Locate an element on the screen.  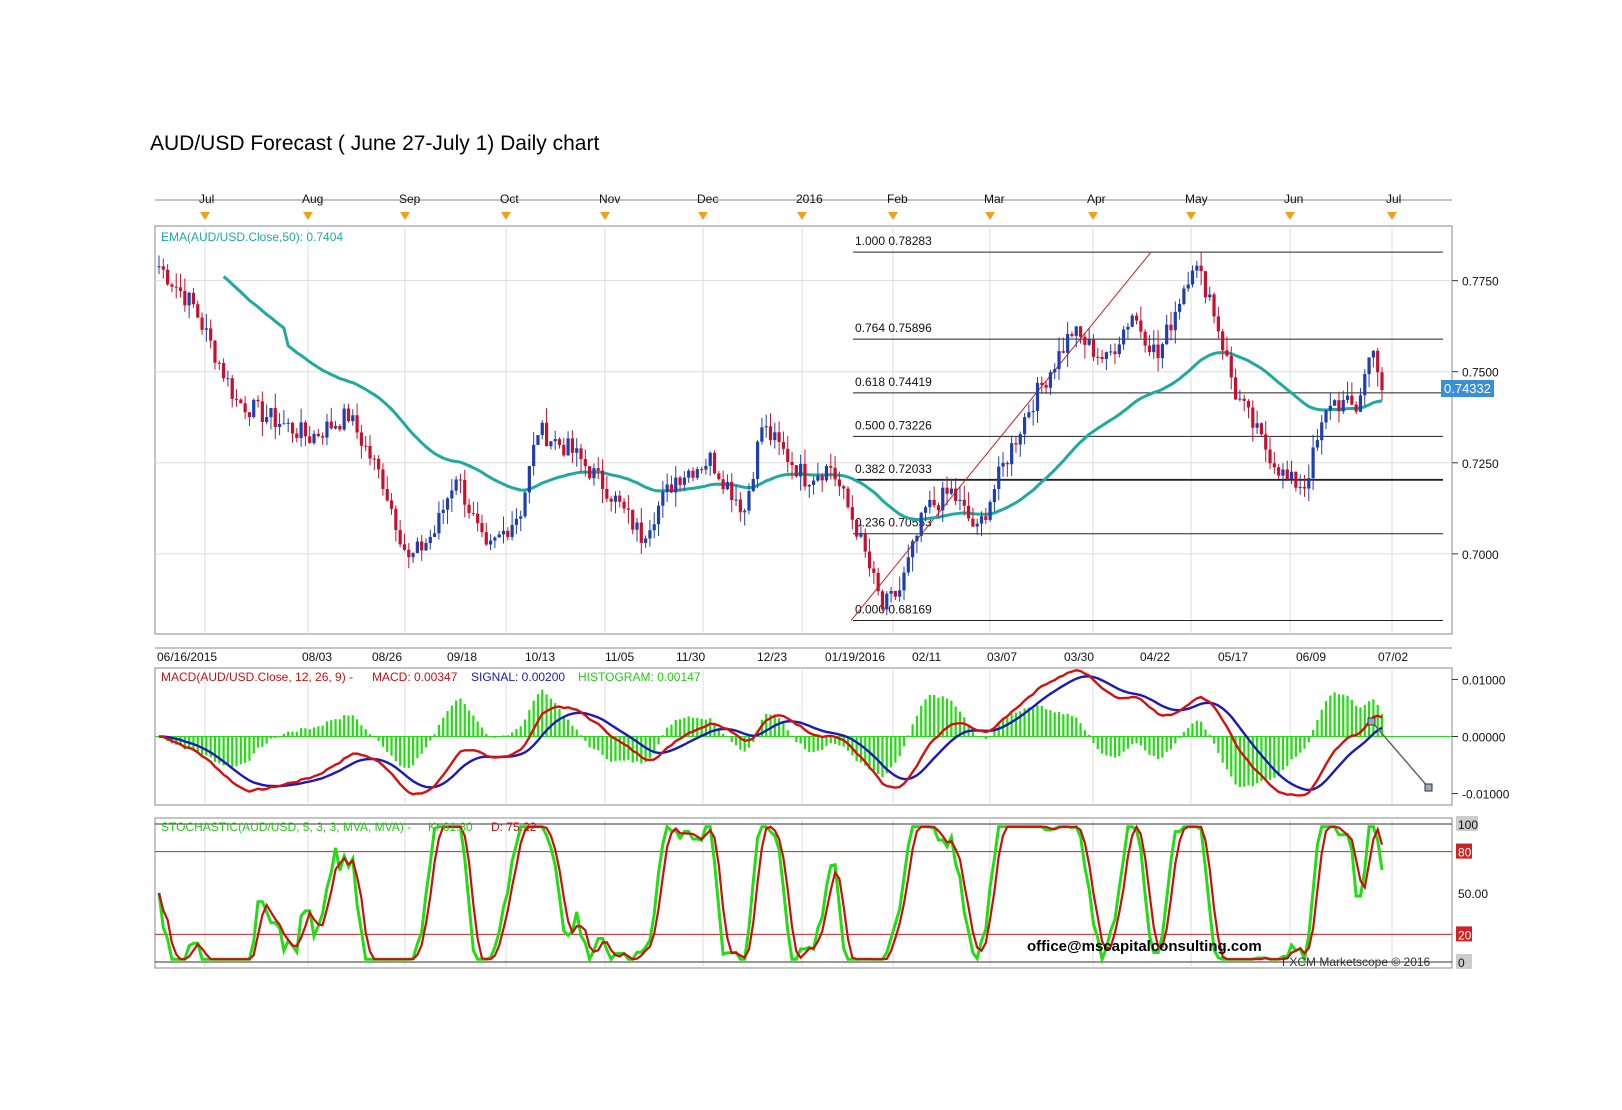
macd-tick-label: 0.00000 is located at coordinates (1484, 738).